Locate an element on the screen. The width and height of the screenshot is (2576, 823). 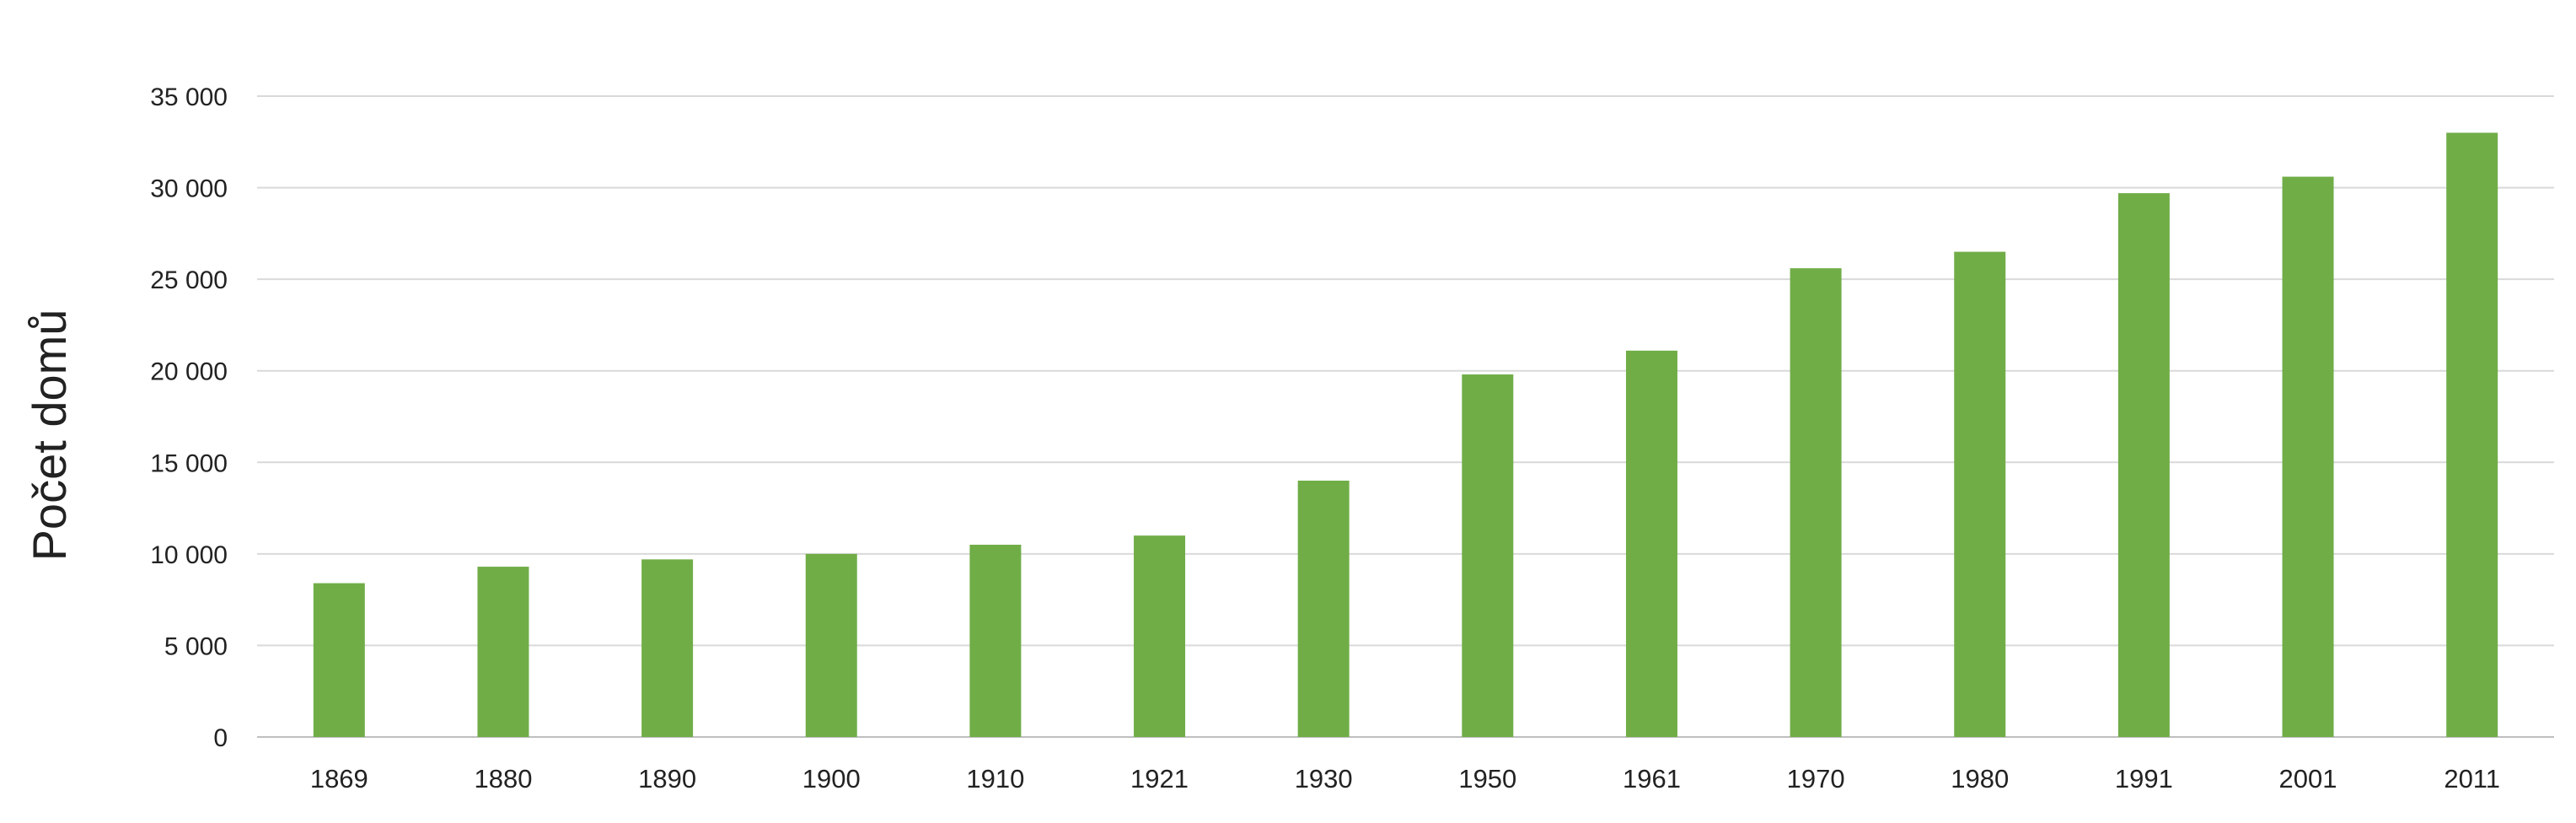
y-tick-label: 20 000 is located at coordinates (189, 372).